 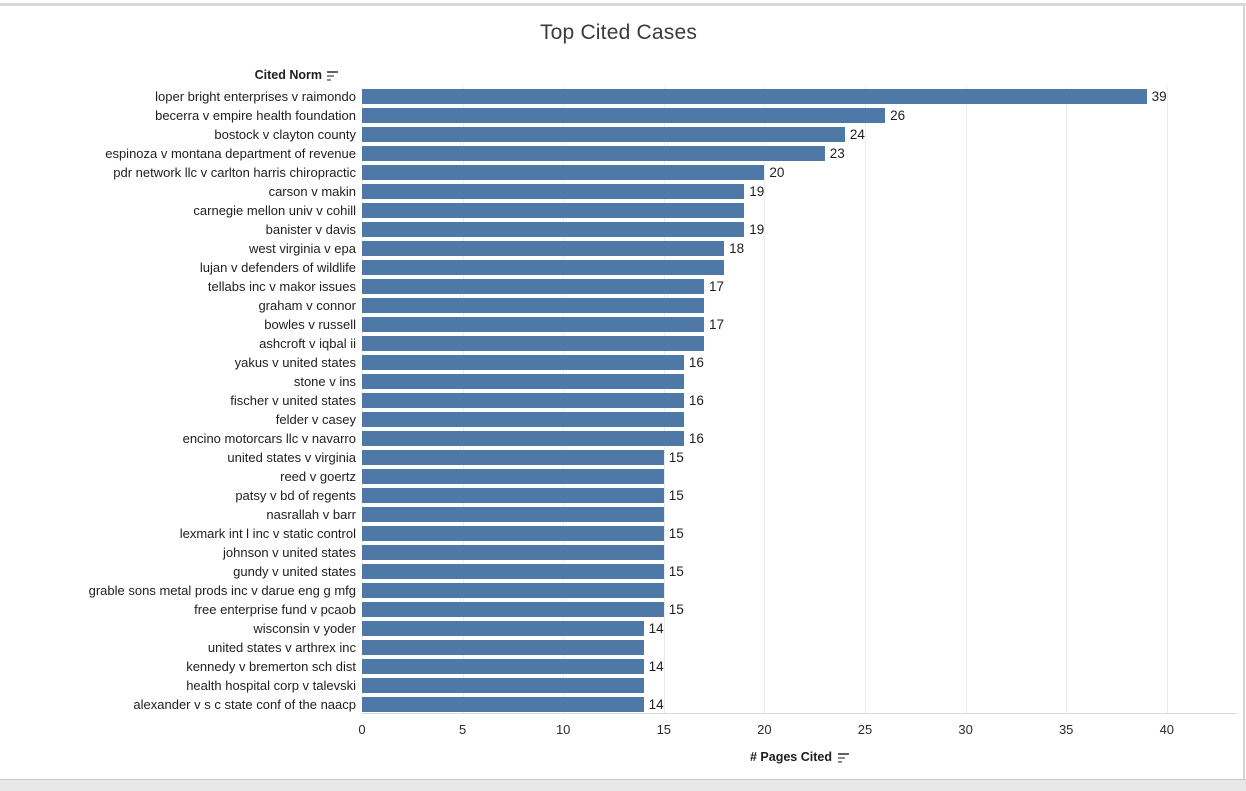 I want to click on row-header: Cited Norm, so click(x=169, y=75).